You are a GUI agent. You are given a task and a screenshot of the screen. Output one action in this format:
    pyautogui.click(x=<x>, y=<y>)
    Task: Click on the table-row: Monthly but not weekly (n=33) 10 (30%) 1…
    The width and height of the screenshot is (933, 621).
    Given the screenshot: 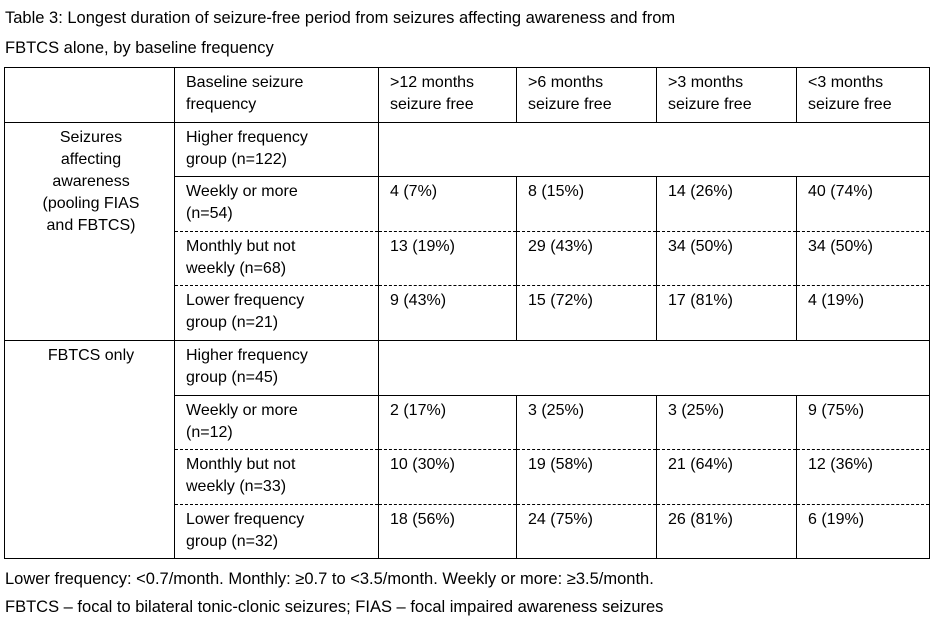 What is the action you would take?
    pyautogui.click(x=467, y=477)
    